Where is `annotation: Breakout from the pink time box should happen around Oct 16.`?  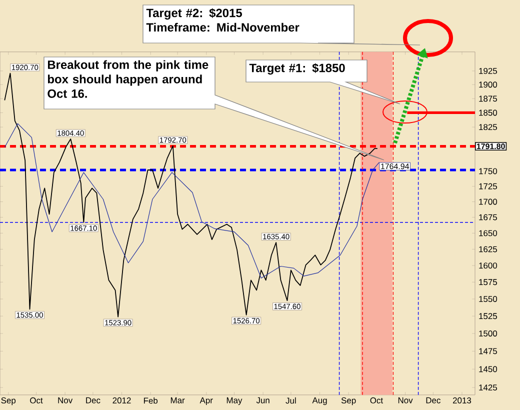
annotation: Breakout from the pink time box should happen around Oct 16. is located at coordinates (128, 79).